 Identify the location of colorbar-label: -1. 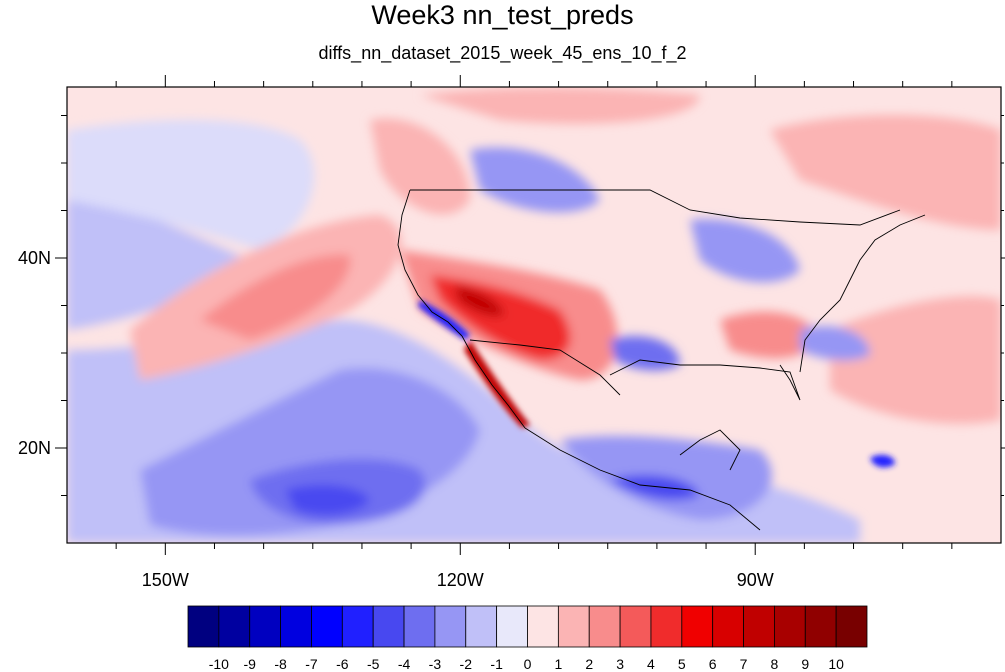
(496, 664).